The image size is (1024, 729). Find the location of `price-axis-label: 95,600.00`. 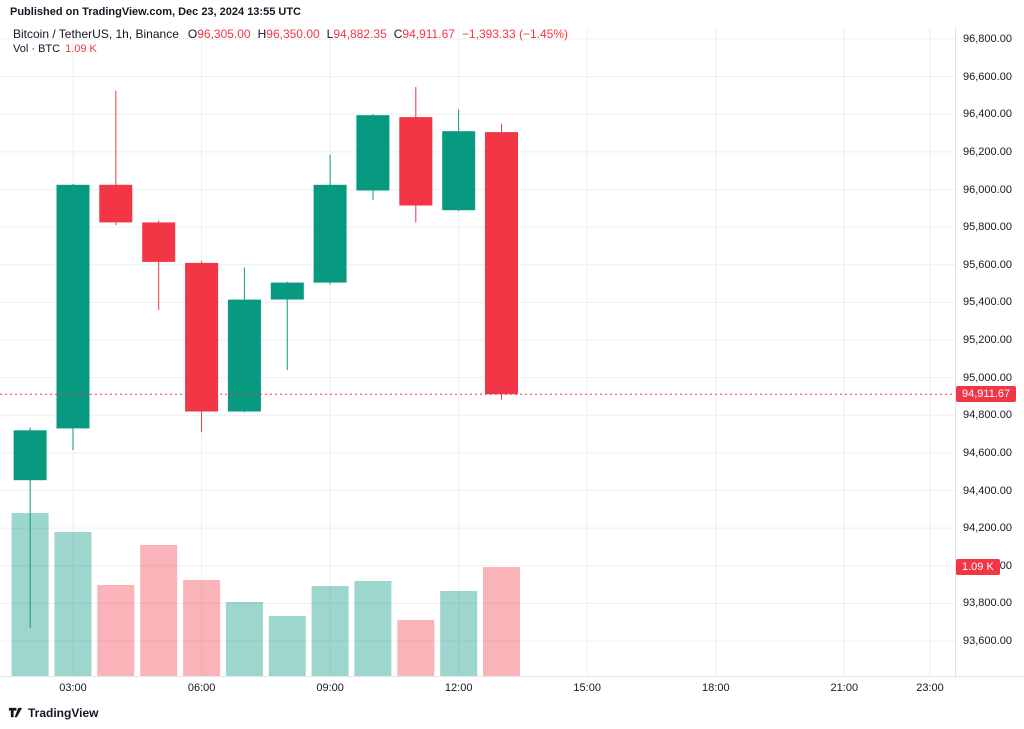

price-axis-label: 95,600.00 is located at coordinates (987, 264).